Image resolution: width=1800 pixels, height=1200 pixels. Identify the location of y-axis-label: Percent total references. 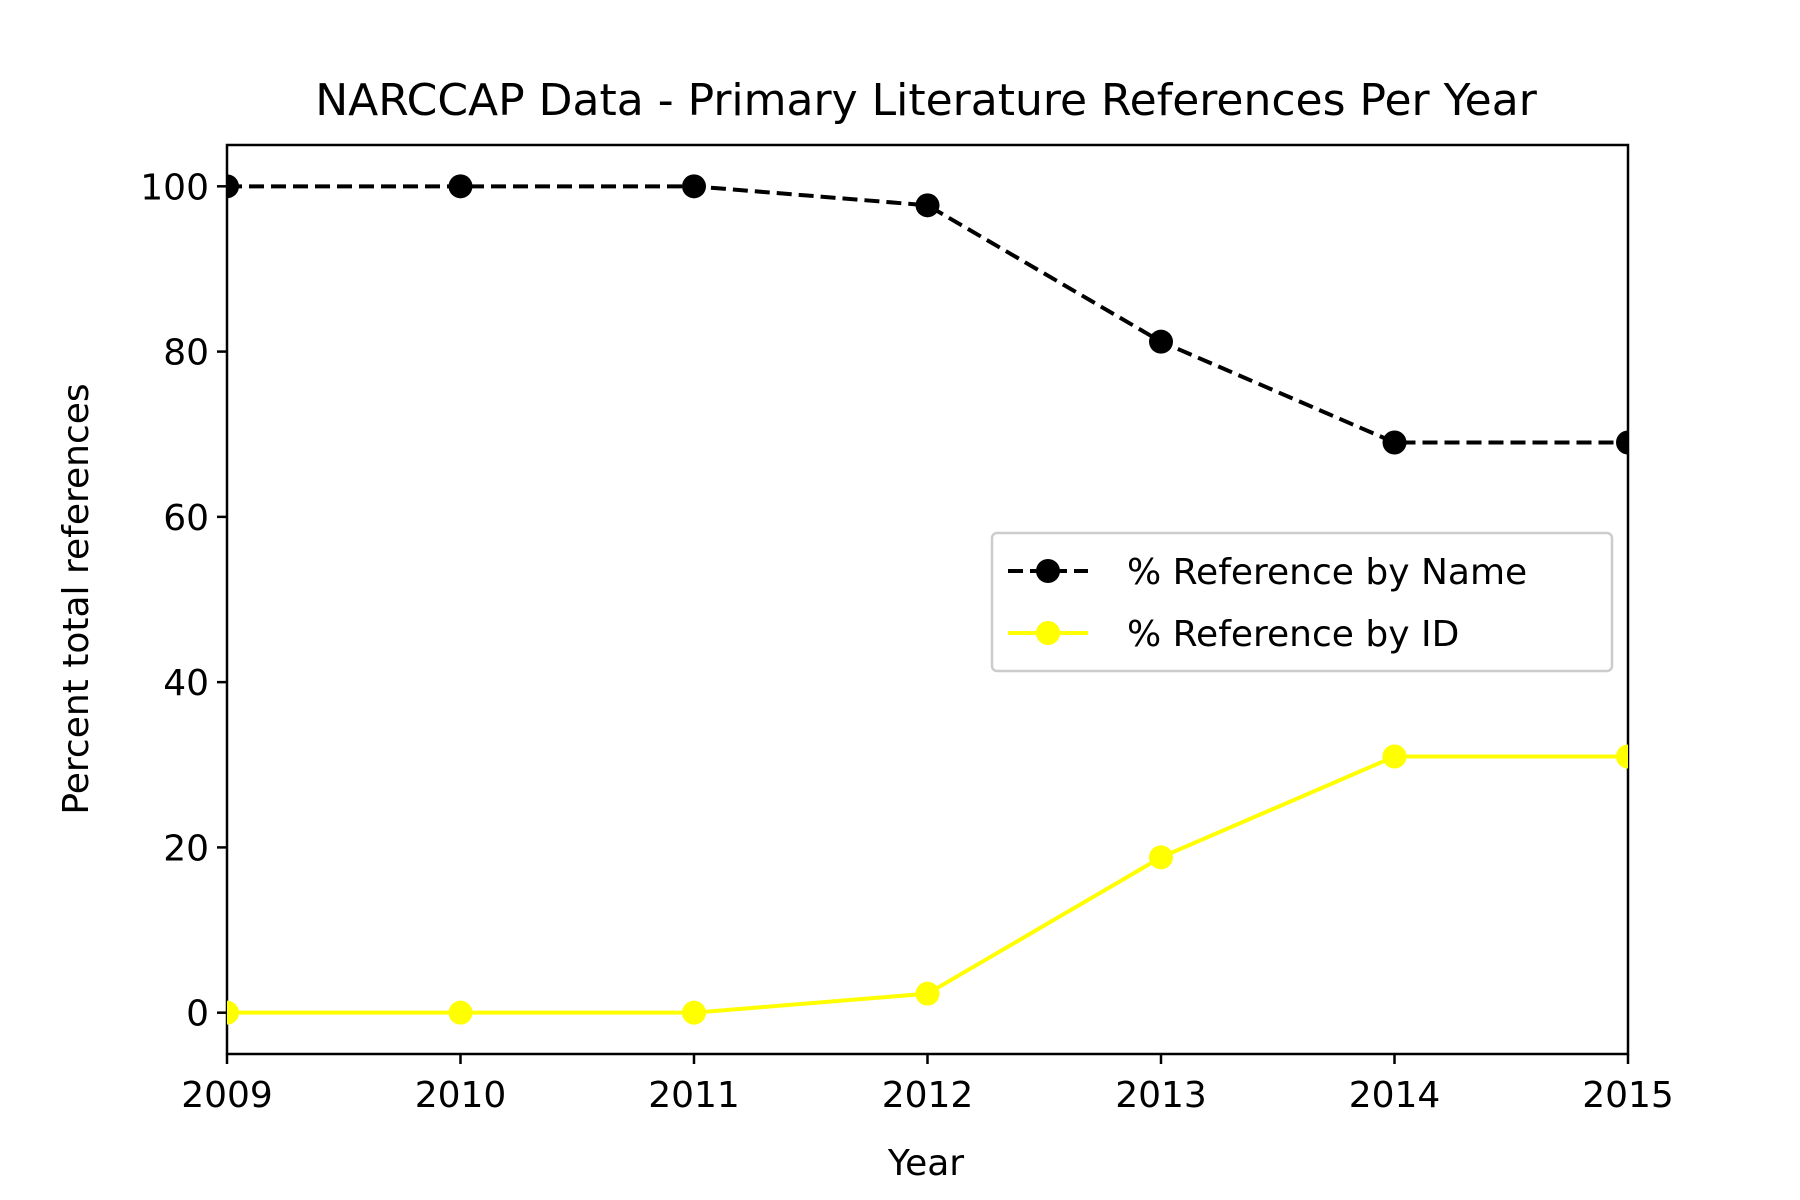
(76, 598).